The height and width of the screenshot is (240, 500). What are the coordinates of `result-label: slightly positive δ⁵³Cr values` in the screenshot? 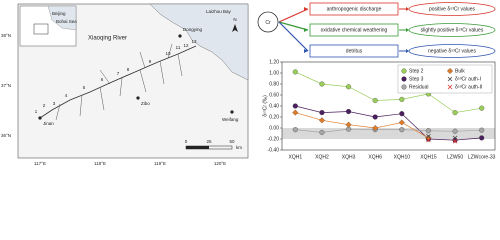 It's located at (452, 30).